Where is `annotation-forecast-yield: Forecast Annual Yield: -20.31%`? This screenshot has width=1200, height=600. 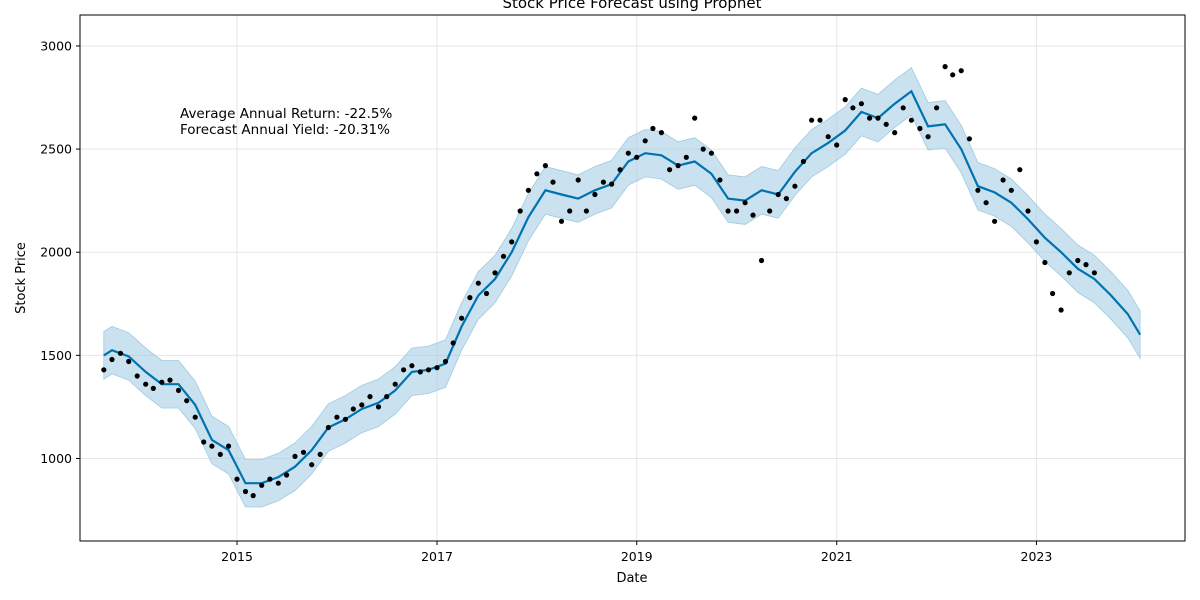
annotation-forecast-yield: Forecast Annual Yield: -20.31% is located at coordinates (285, 130).